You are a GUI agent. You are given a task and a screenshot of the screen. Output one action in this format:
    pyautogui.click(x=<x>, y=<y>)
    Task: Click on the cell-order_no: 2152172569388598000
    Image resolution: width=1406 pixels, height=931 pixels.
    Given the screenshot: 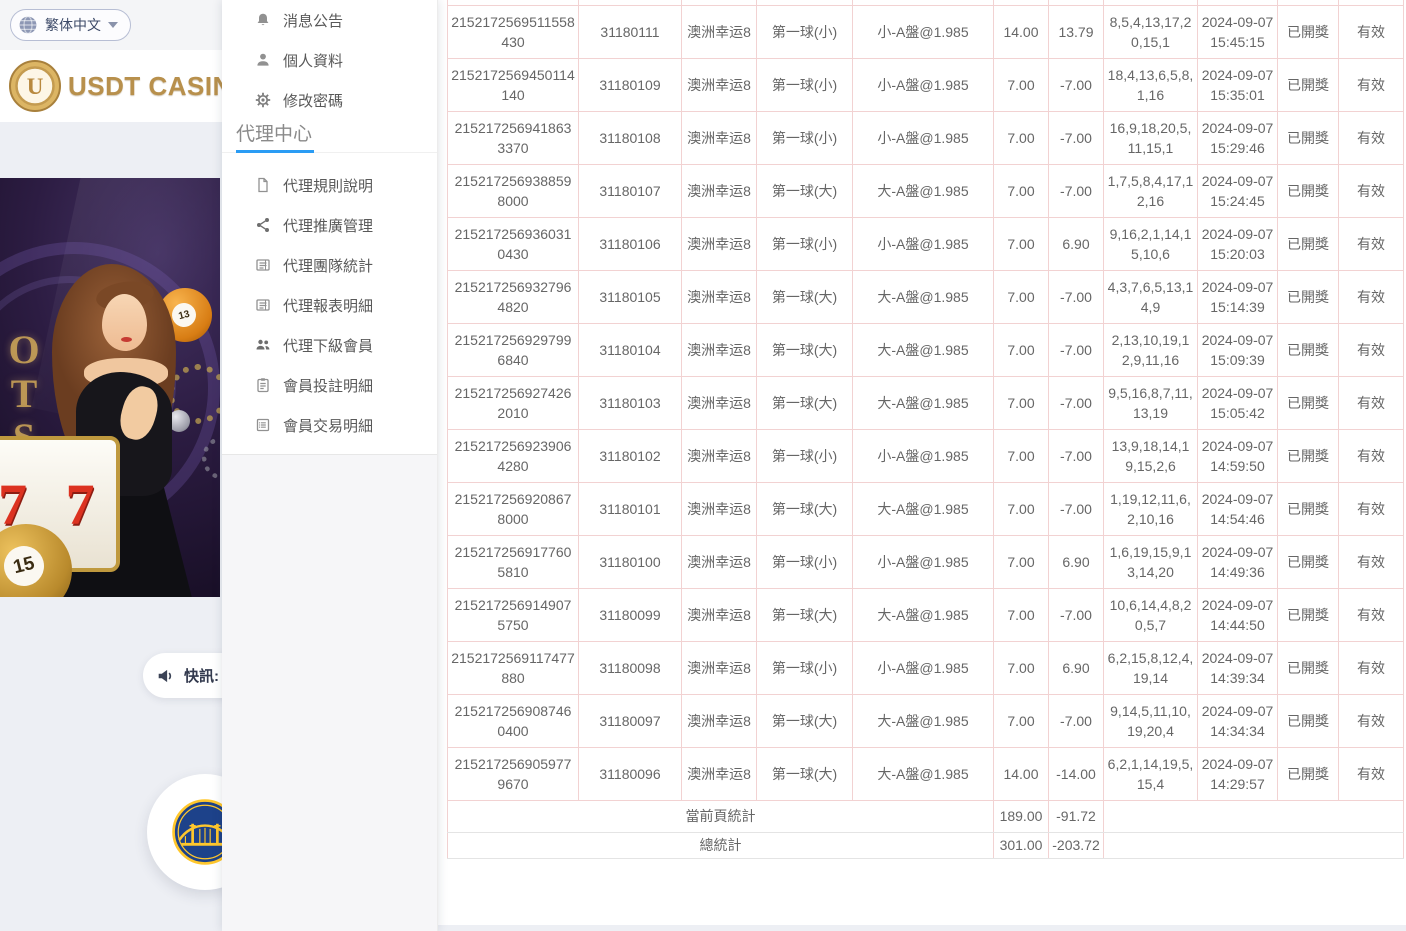 What is the action you would take?
    pyautogui.click(x=513, y=190)
    